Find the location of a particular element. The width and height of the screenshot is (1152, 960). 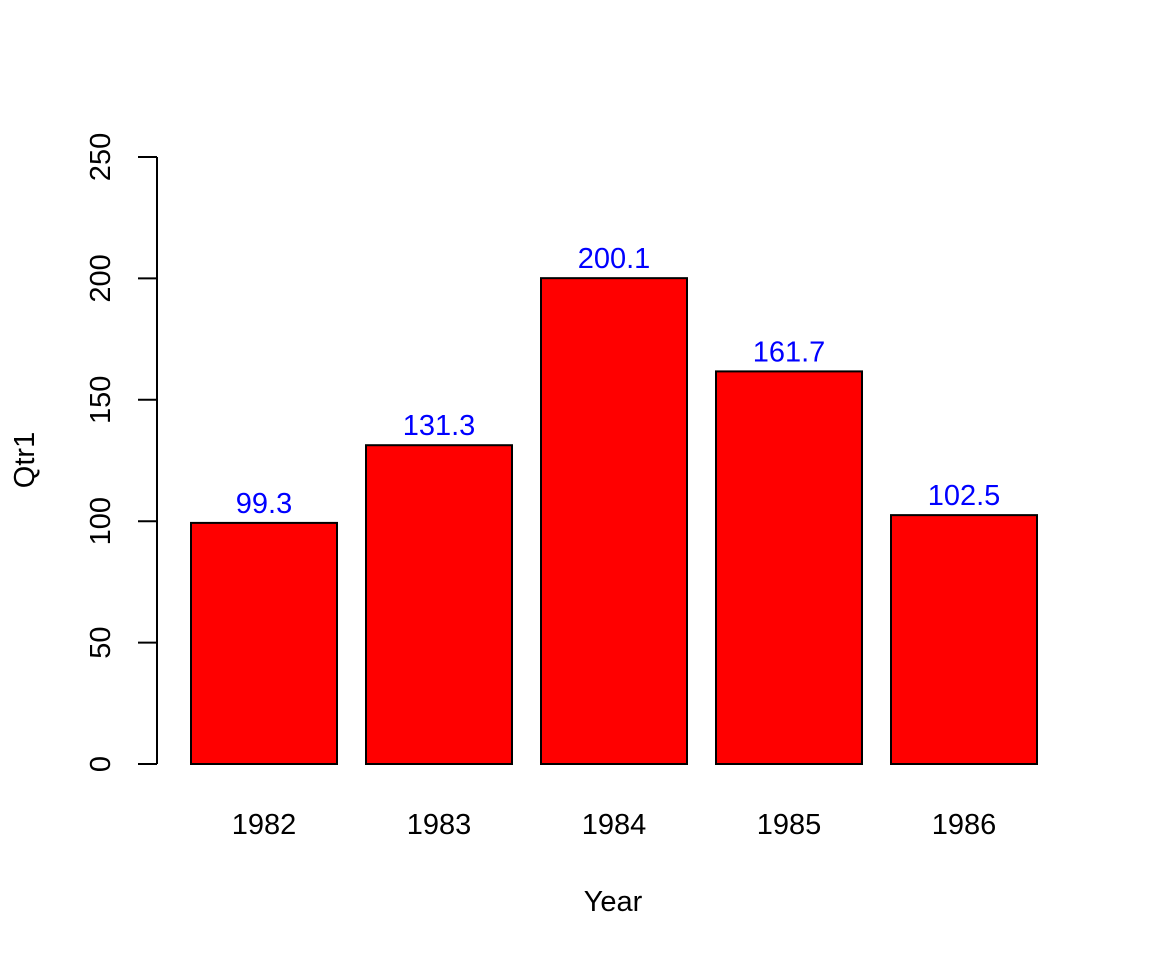

y-axis-title: Qtr1 is located at coordinates (25, 460).